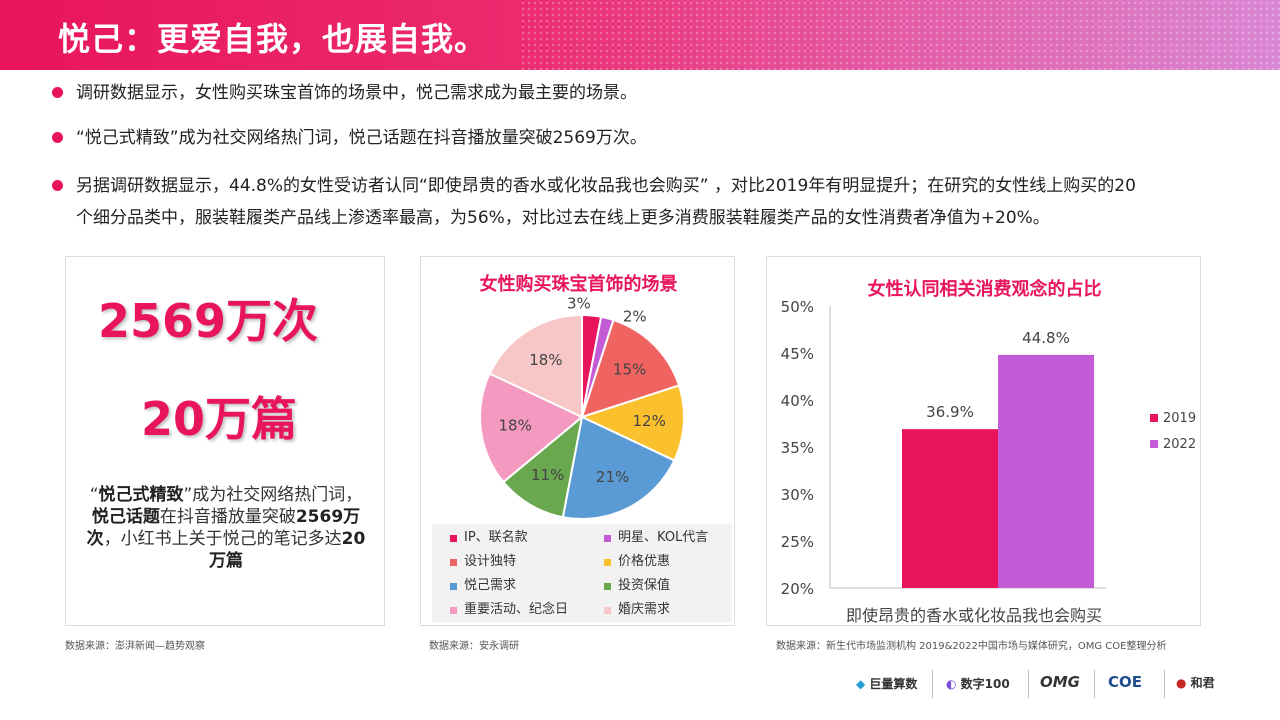 The height and width of the screenshot is (720, 1280). Describe the element at coordinates (629, 369) in the screenshot. I see `pie-data-label: 15%` at that location.